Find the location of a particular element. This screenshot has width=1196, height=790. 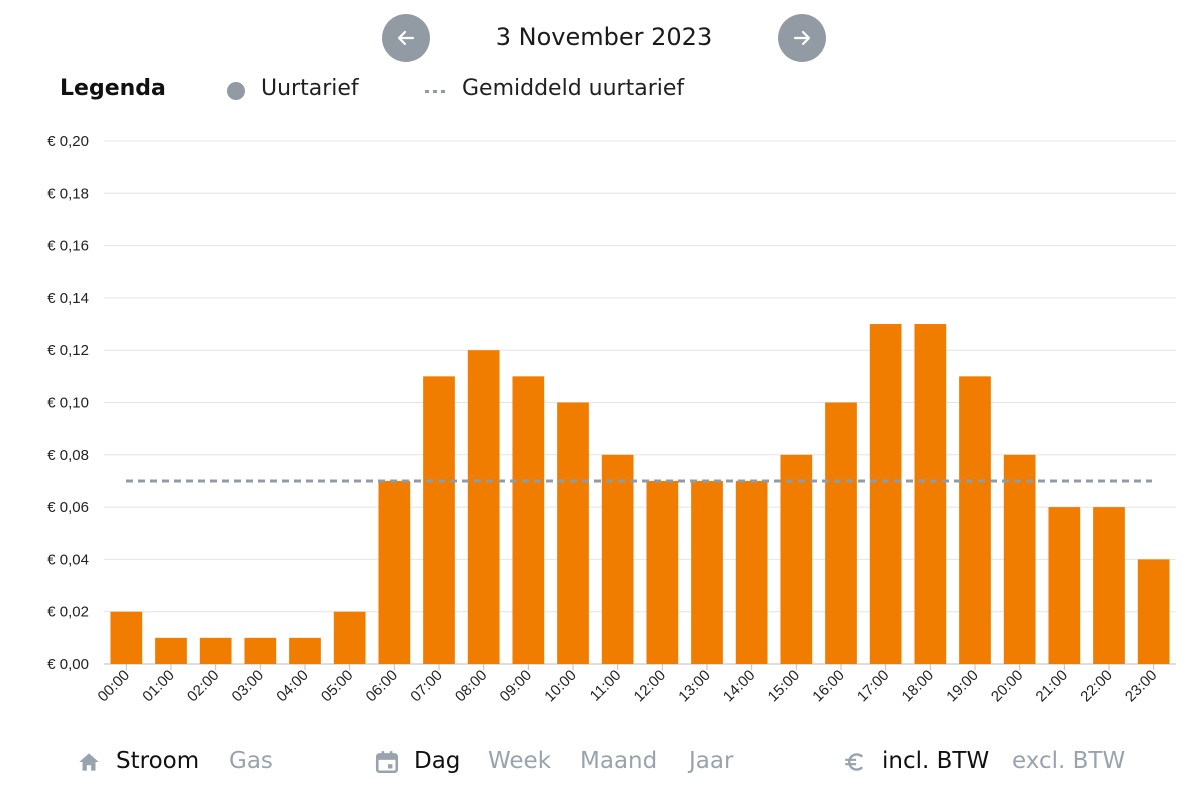

period-year-tab: Jaar is located at coordinates (711, 761).